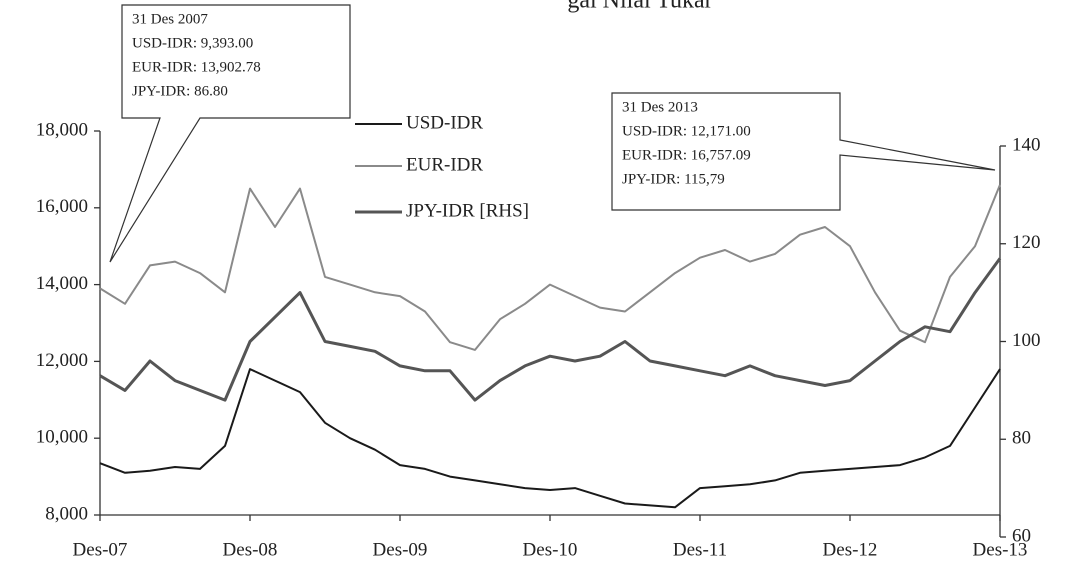  Describe the element at coordinates (400, 549) in the screenshot. I see `x-tick-label: Des-09` at that location.